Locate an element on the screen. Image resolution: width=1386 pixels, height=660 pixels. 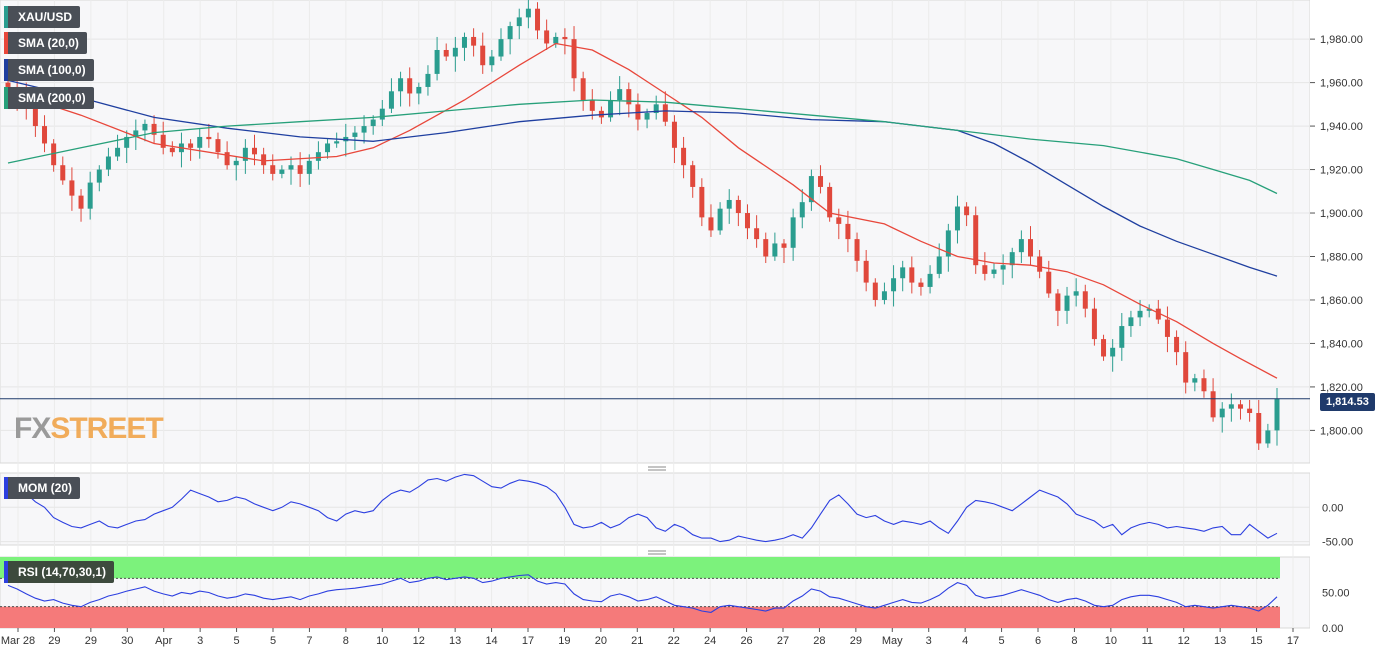
mom-line is located at coordinates (642, 508).